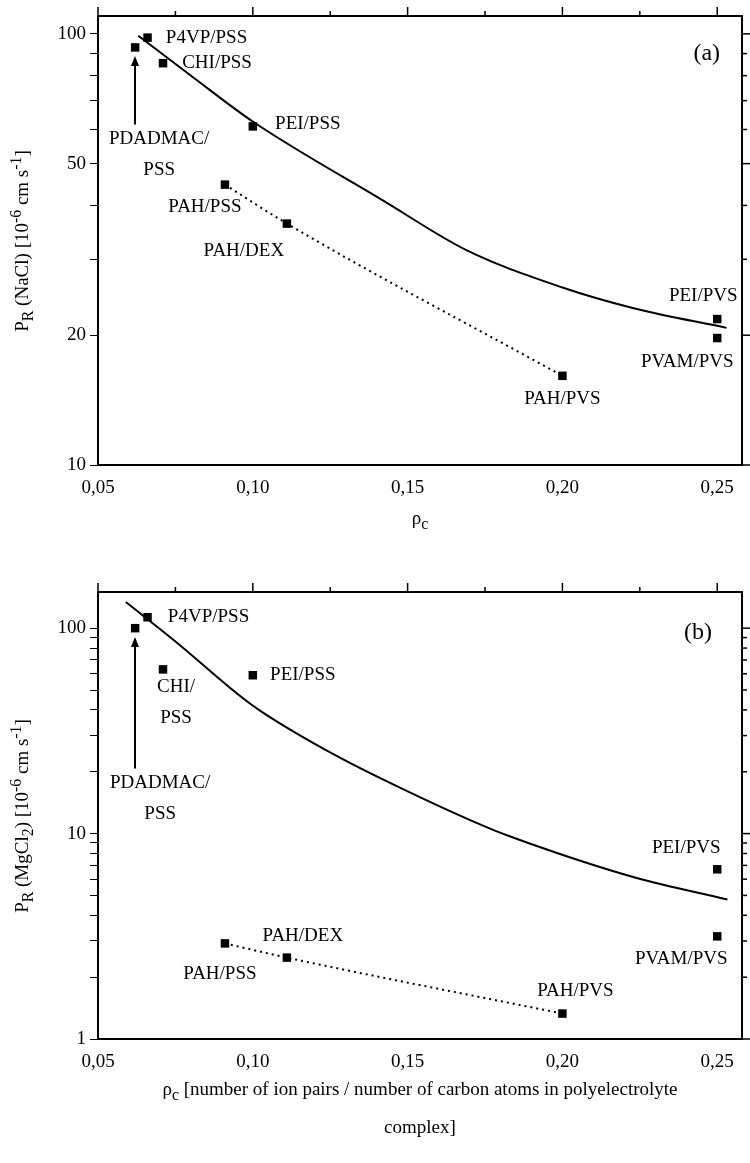 Image resolution: width=750 pixels, height=1163 pixels. What do you see at coordinates (707, 52) in the screenshot?
I see `annotation: (a)` at bounding box center [707, 52].